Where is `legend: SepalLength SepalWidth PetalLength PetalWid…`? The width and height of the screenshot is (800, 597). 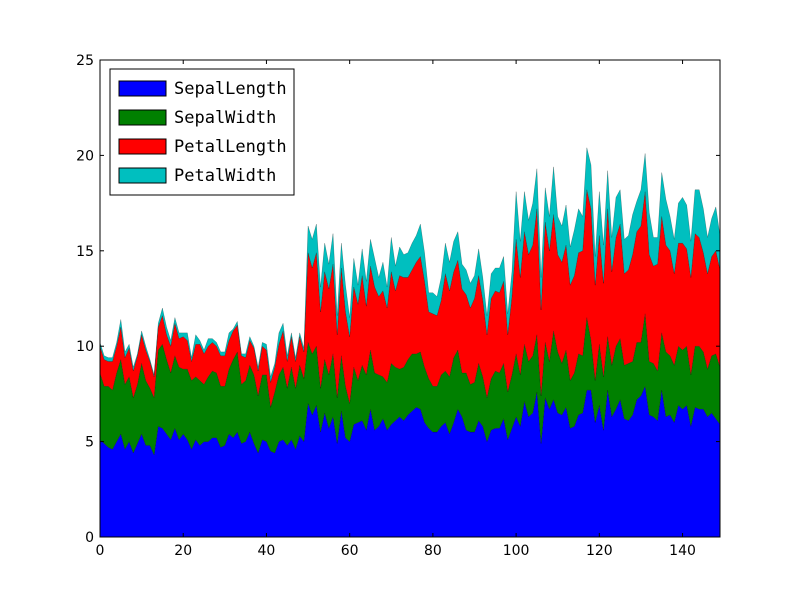
legend: SepalLength SepalWidth PetalLength PetalWid… is located at coordinates (202, 132).